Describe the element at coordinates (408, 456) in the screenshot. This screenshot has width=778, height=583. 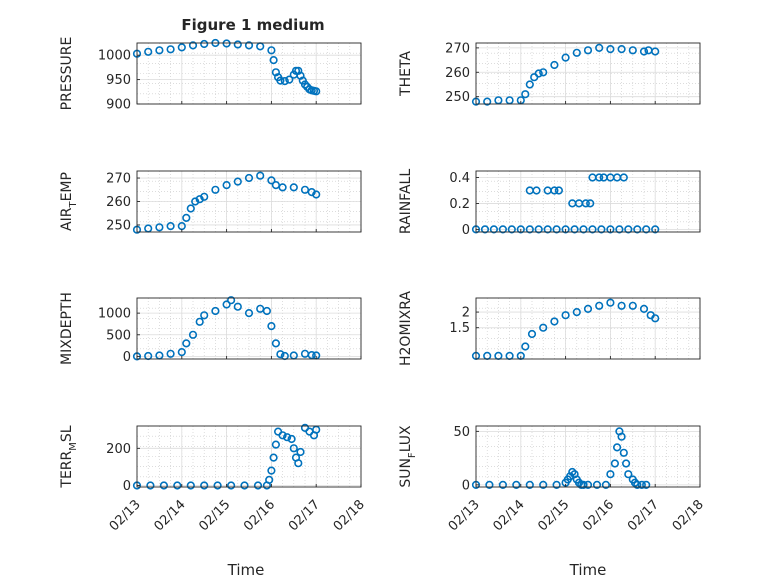
I see `y-axis-label: SUNFLUX` at that location.